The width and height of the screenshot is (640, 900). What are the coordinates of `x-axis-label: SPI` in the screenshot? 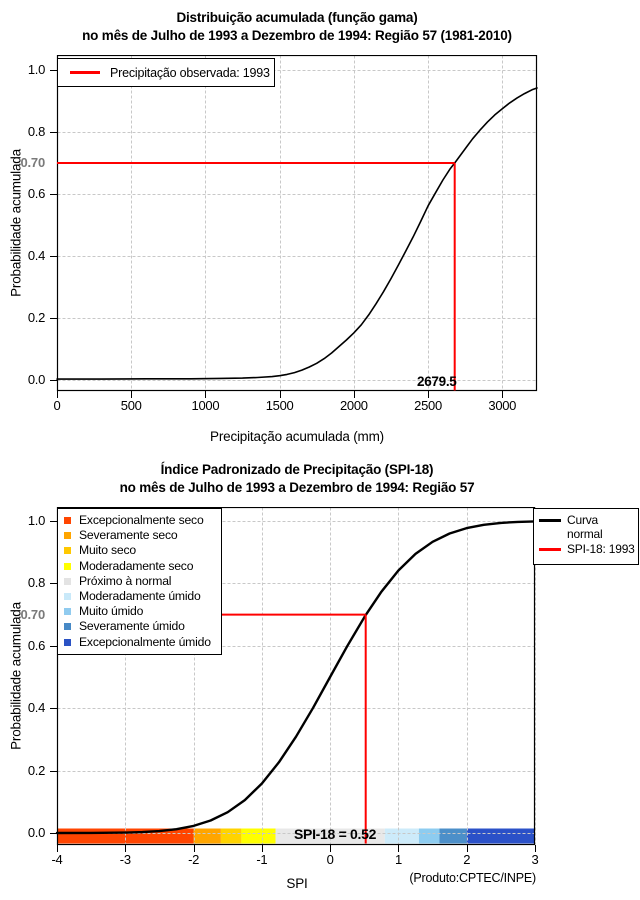 It's located at (297, 883).